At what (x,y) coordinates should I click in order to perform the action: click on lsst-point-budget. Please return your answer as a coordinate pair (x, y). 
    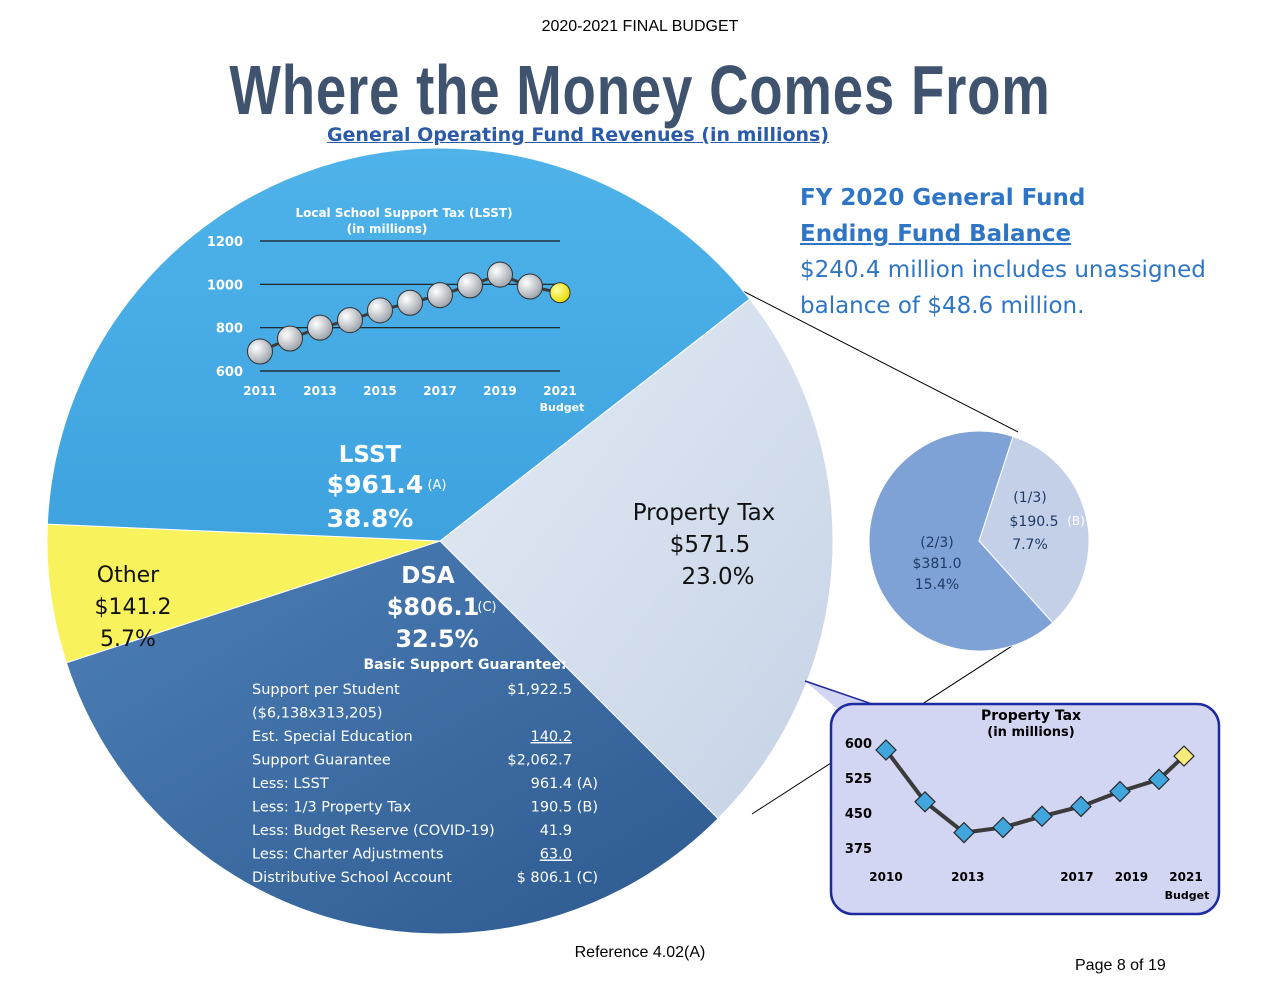
    Looking at the image, I should click on (560, 293).